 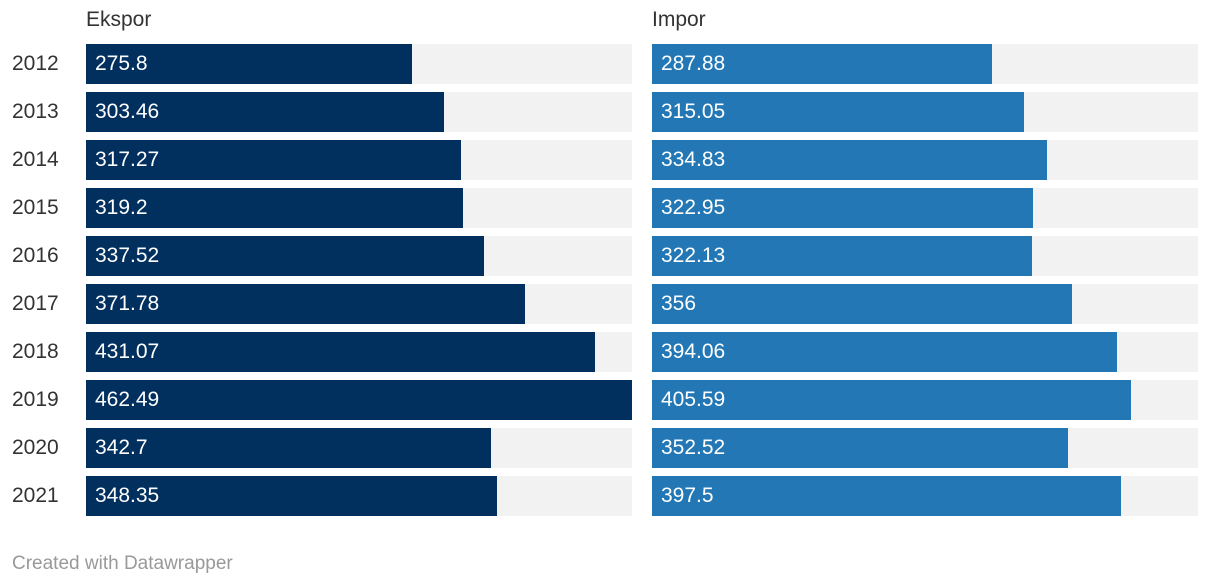 I want to click on bar-track-ekspor-2015: 319.2, so click(x=359, y=208).